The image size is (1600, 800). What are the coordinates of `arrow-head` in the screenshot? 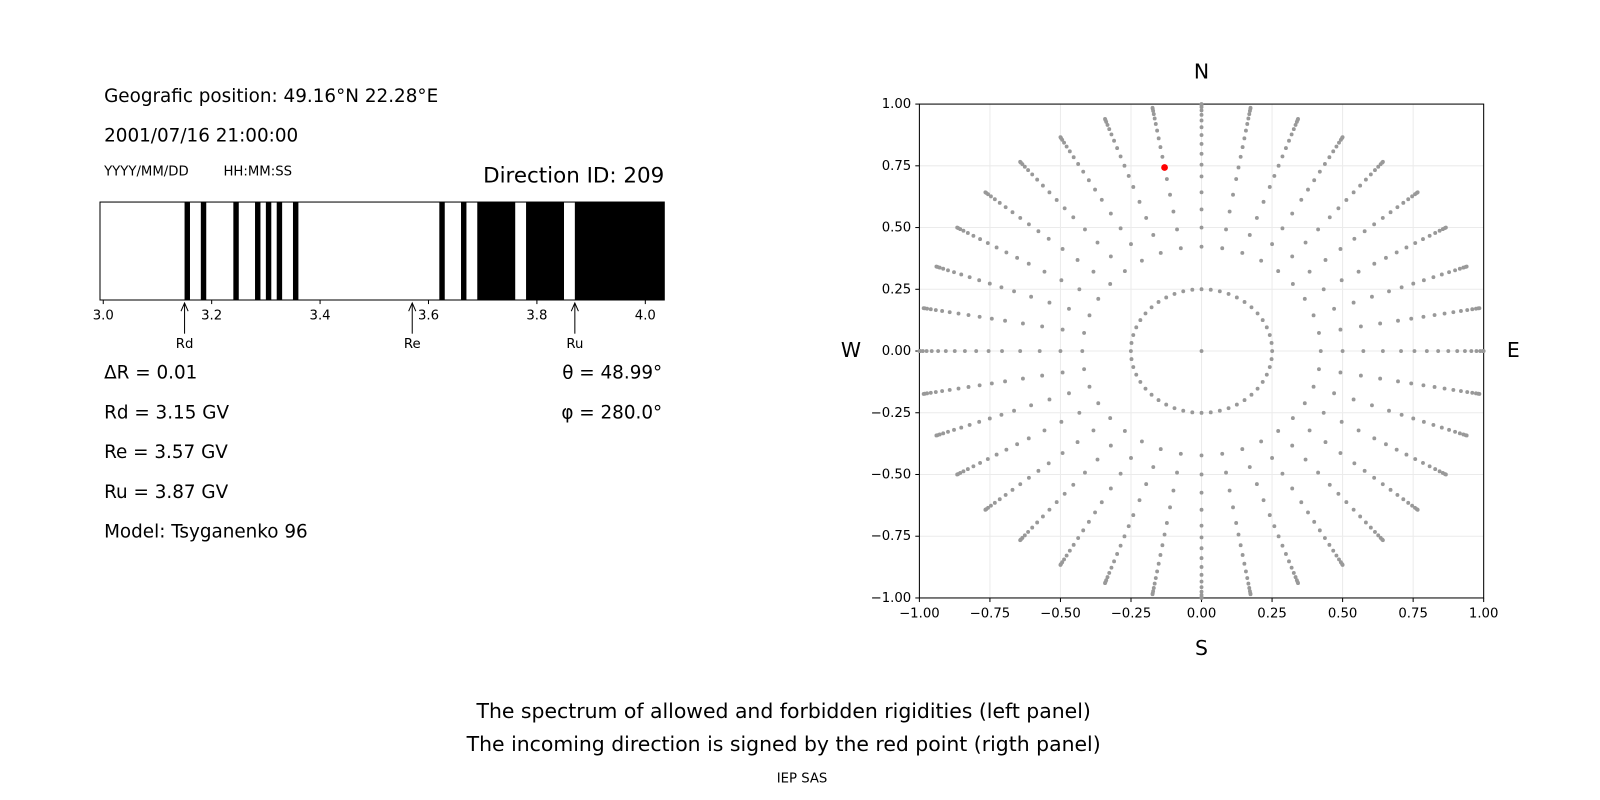 It's located at (184, 306).